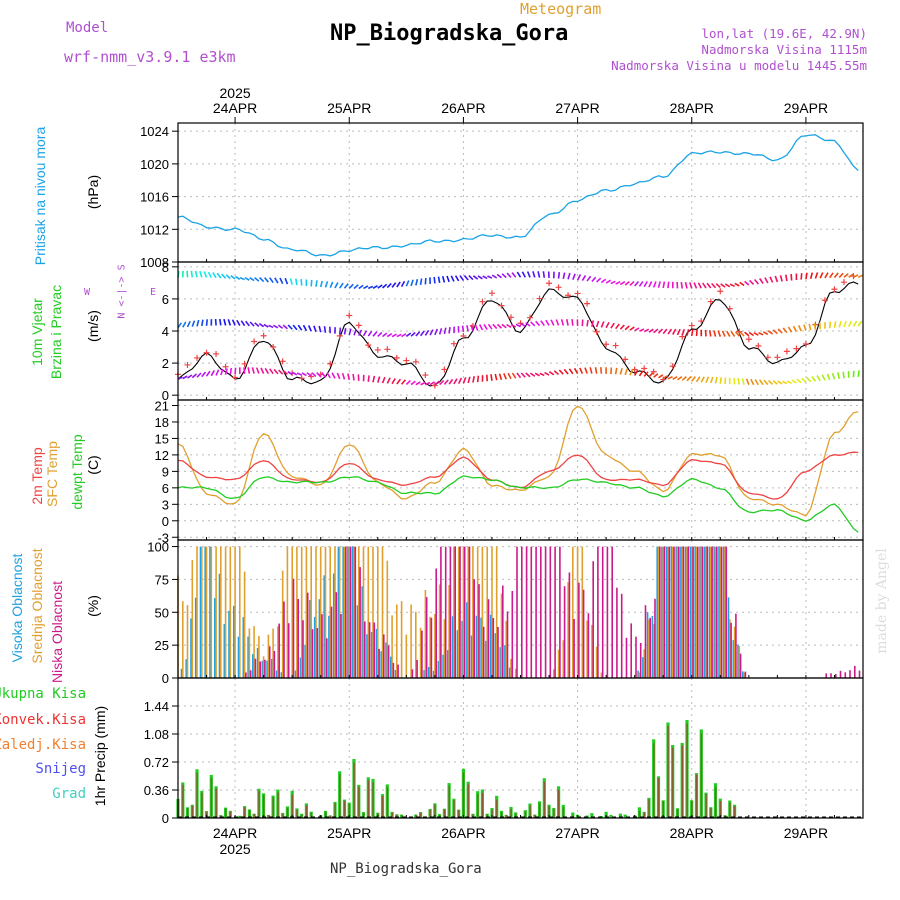 Image resolution: width=900 pixels, height=900 pixels. Describe the element at coordinates (162, 612) in the screenshot. I see `y-tick-label: 50` at that location.